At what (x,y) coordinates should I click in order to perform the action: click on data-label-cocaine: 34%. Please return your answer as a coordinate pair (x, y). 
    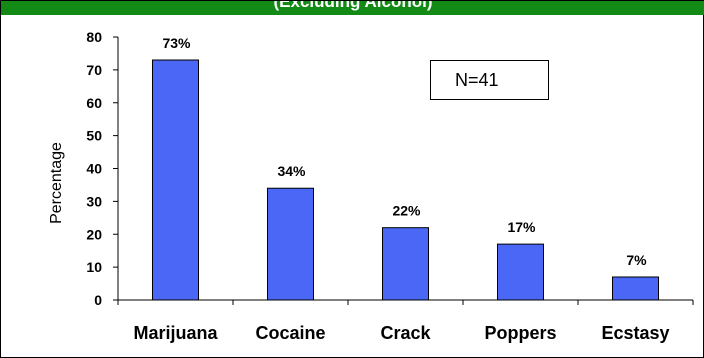
    Looking at the image, I should click on (291, 171).